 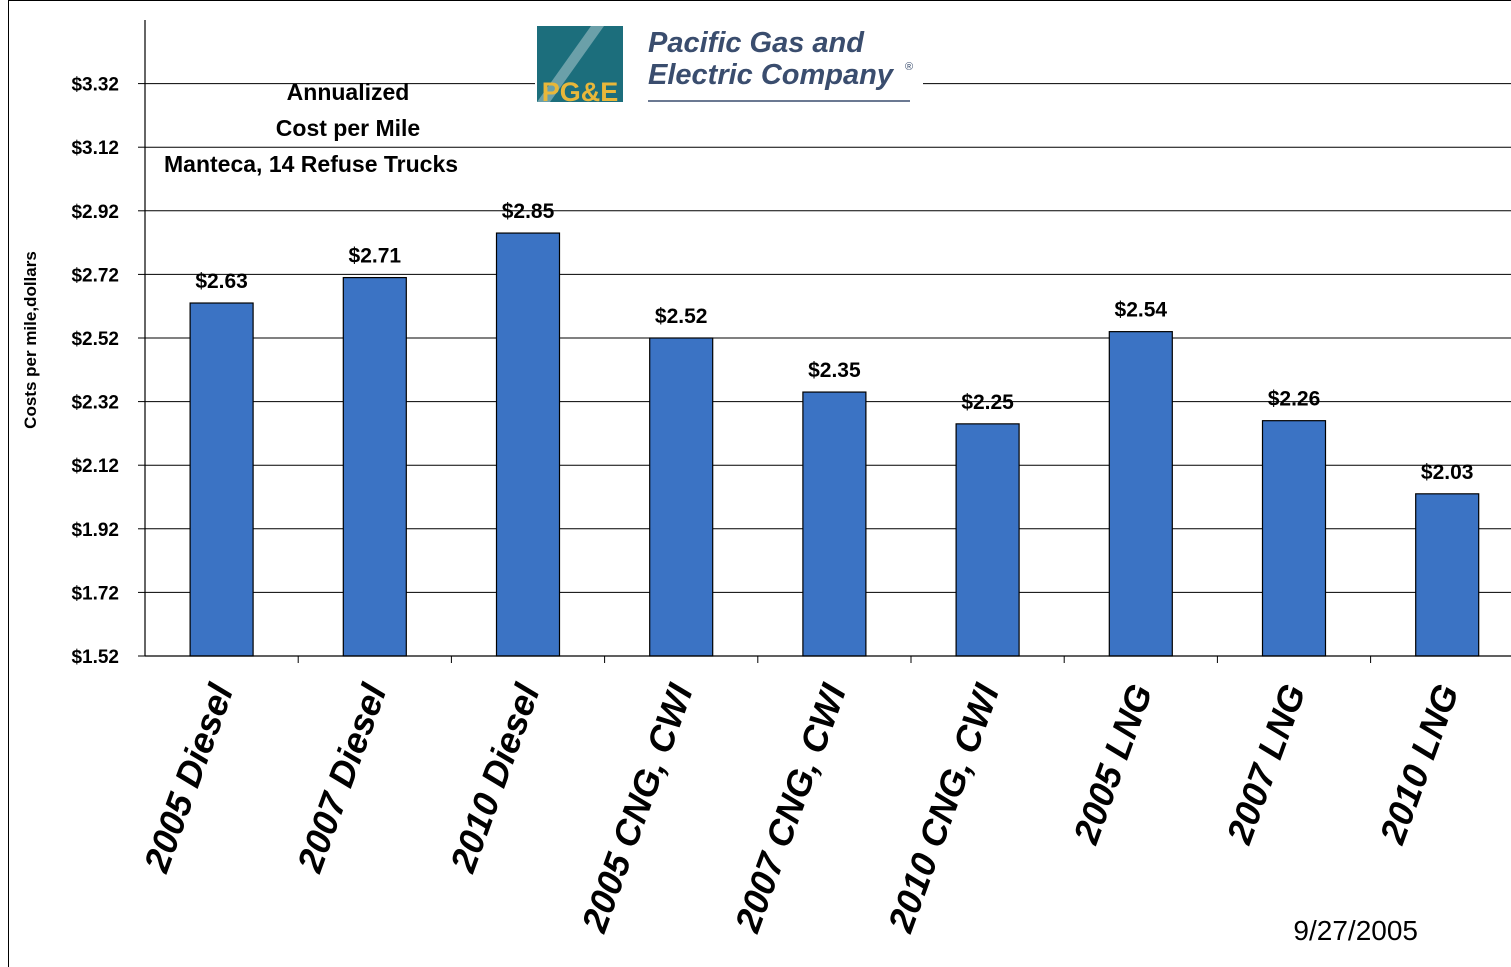 I want to click on logo-mark-text: PG&E, so click(x=580, y=92).